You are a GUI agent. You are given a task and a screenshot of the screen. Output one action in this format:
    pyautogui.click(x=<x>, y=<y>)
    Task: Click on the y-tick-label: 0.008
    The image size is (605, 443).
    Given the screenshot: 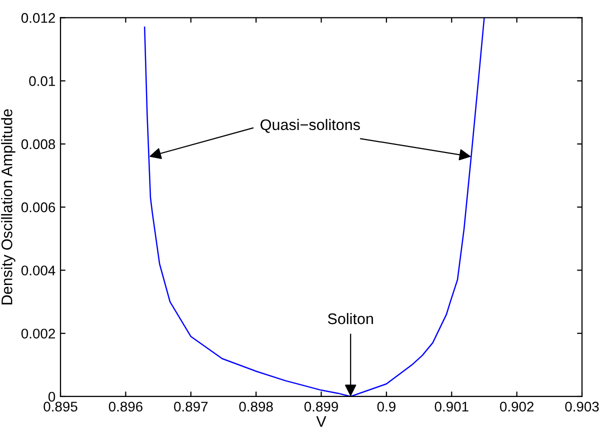 What is the action you would take?
    pyautogui.click(x=38, y=144)
    